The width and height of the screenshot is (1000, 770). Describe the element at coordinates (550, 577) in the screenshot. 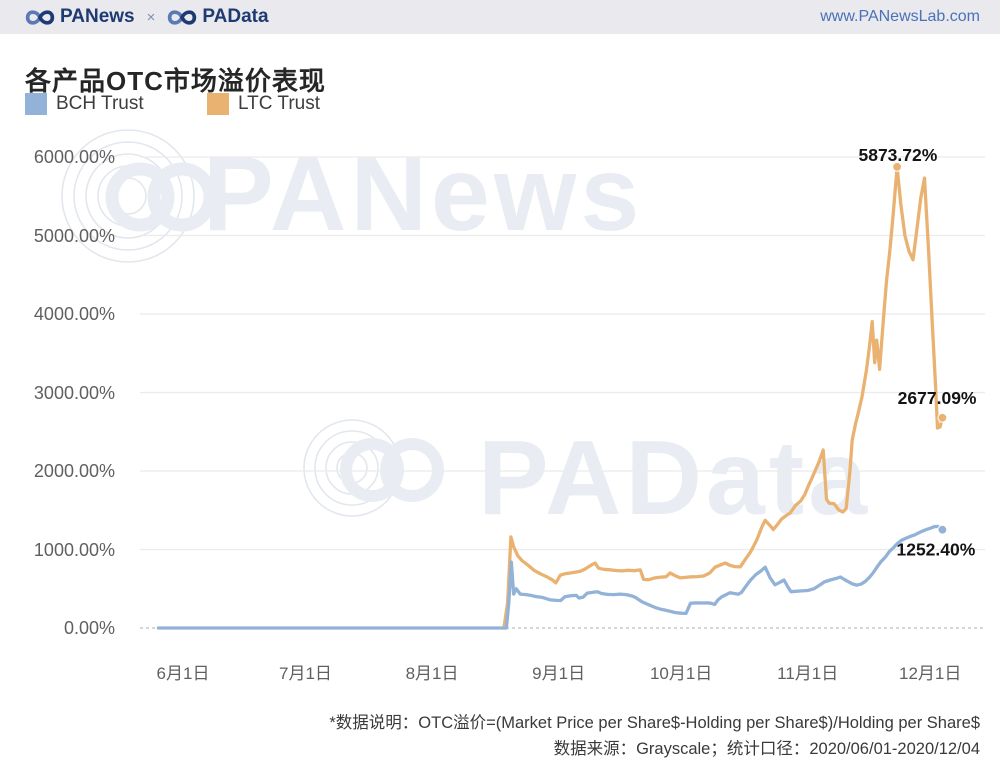

I see `series-line-bch-trust` at that location.